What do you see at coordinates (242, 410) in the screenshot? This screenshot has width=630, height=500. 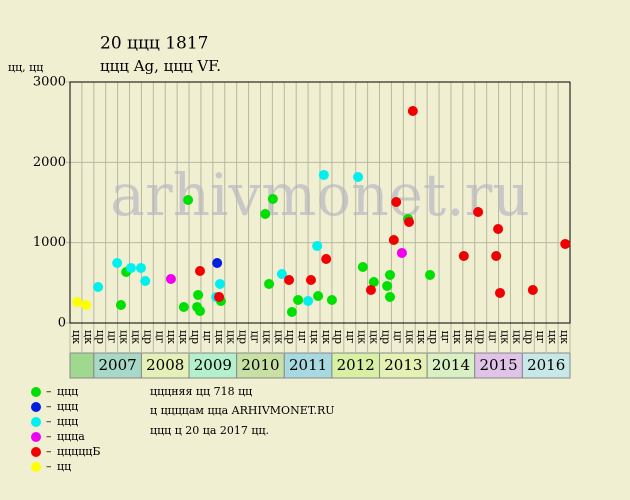 I see `note: ц ццццам ццa ARHIVMONET.RU` at bounding box center [242, 410].